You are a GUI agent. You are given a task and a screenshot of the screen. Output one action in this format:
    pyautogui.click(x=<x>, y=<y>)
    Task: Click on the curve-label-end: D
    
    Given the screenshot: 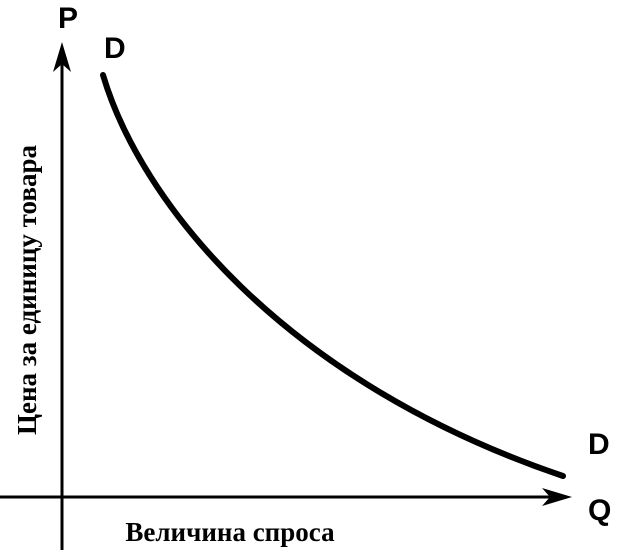 What is the action you would take?
    pyautogui.click(x=599, y=444)
    